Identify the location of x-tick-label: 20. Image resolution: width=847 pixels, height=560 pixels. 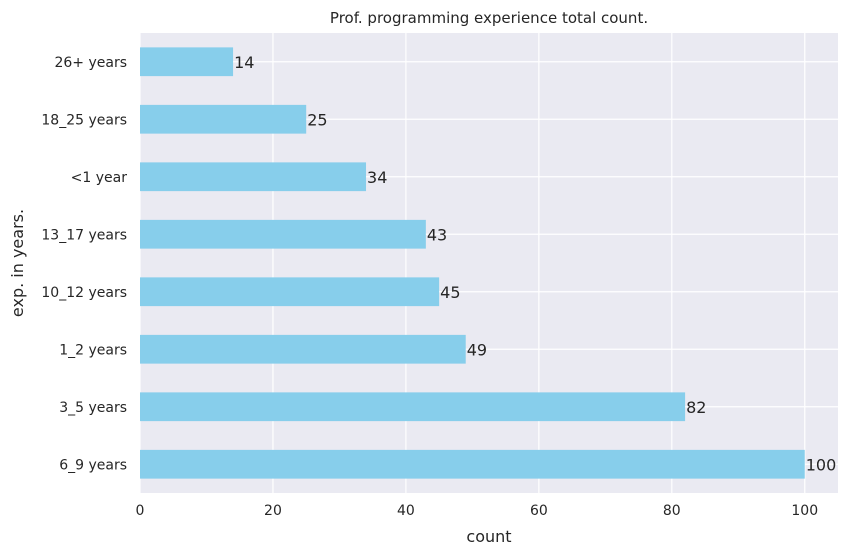
(273, 511).